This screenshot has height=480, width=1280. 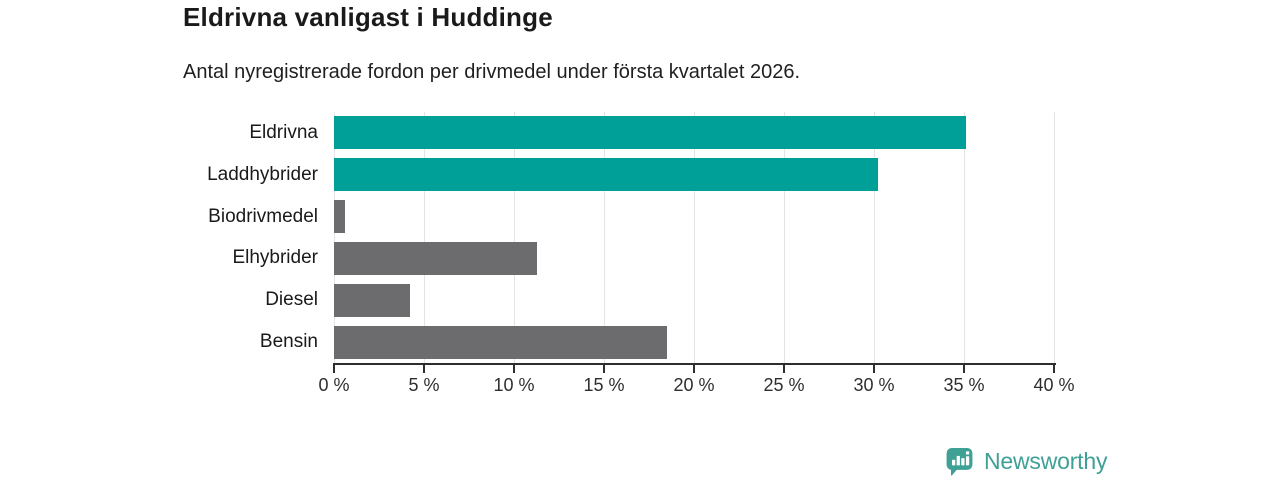 What do you see at coordinates (1046, 461) in the screenshot?
I see `logo-text: Newsworthy` at bounding box center [1046, 461].